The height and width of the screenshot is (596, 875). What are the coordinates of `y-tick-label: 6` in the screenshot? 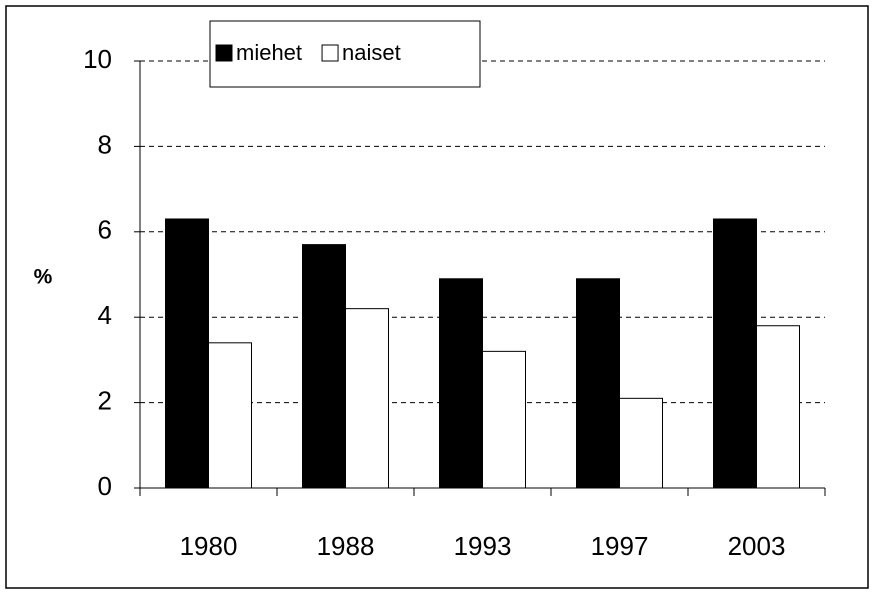 It's located at (105, 230).